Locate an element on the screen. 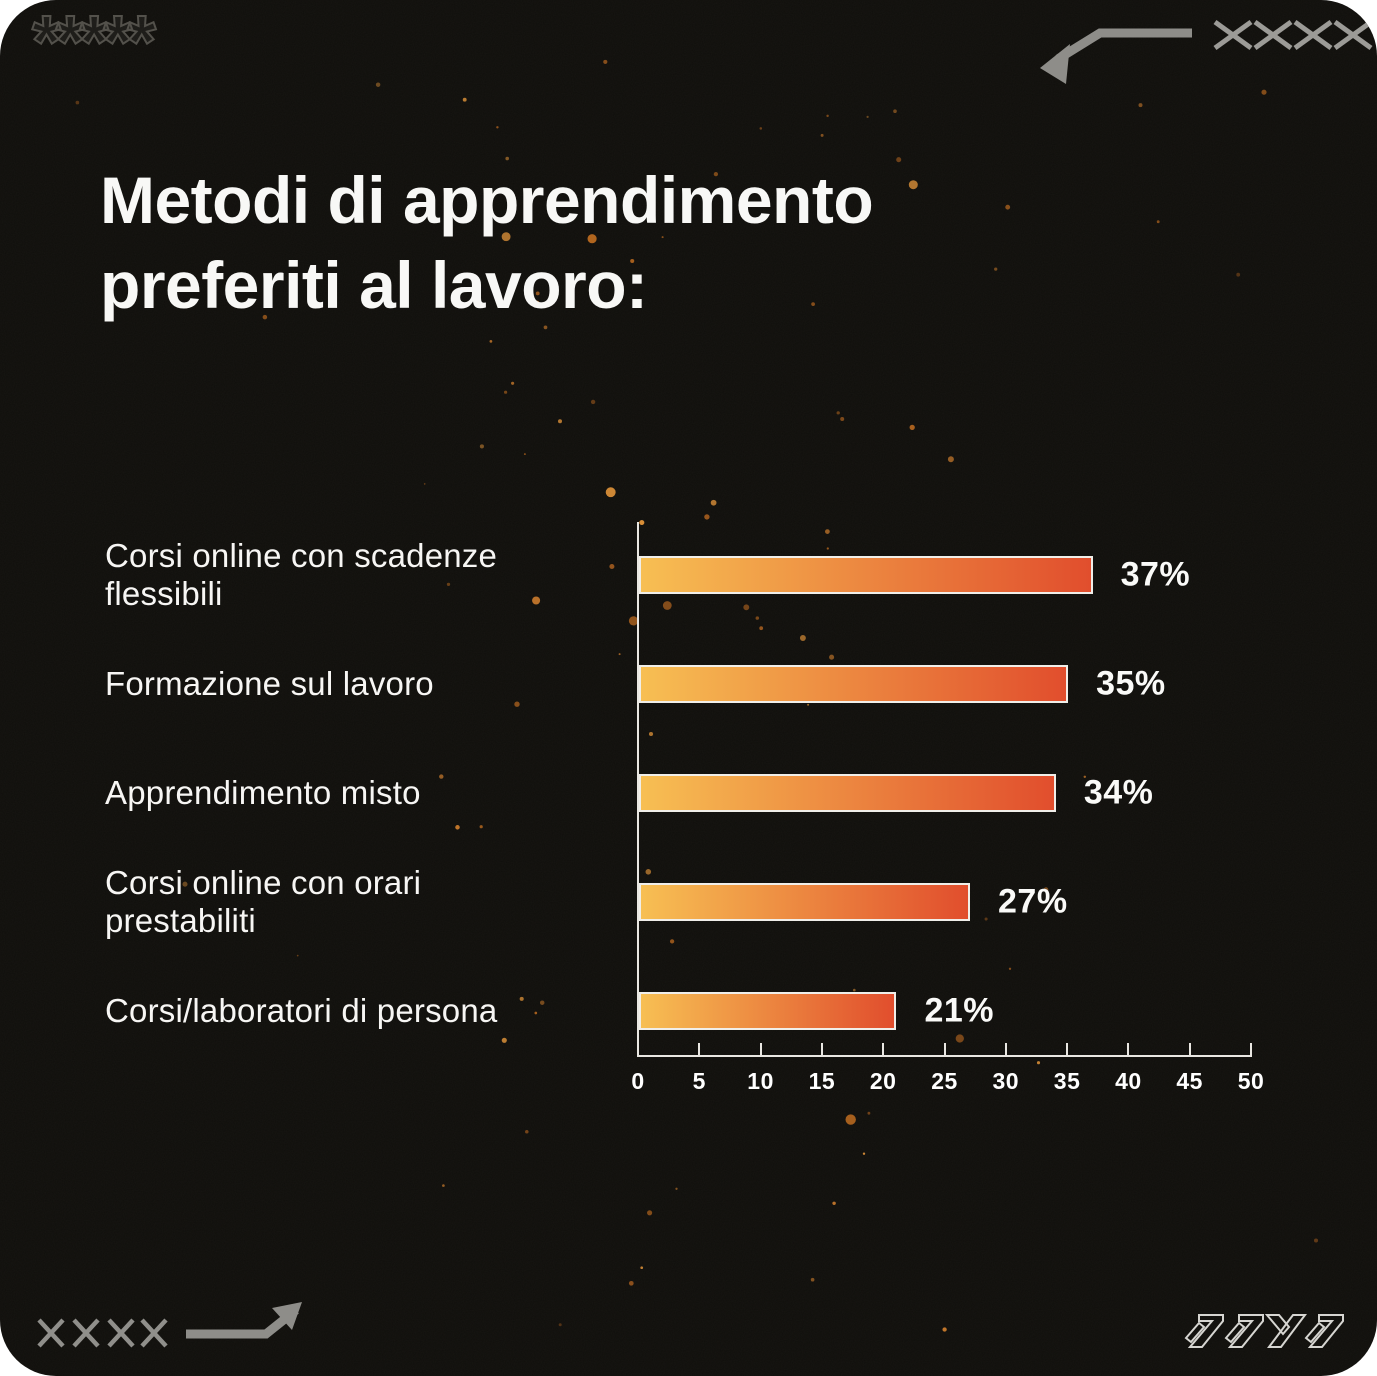 The image size is (1377, 1376). x-axis-tick-label: 30 is located at coordinates (1006, 1081).